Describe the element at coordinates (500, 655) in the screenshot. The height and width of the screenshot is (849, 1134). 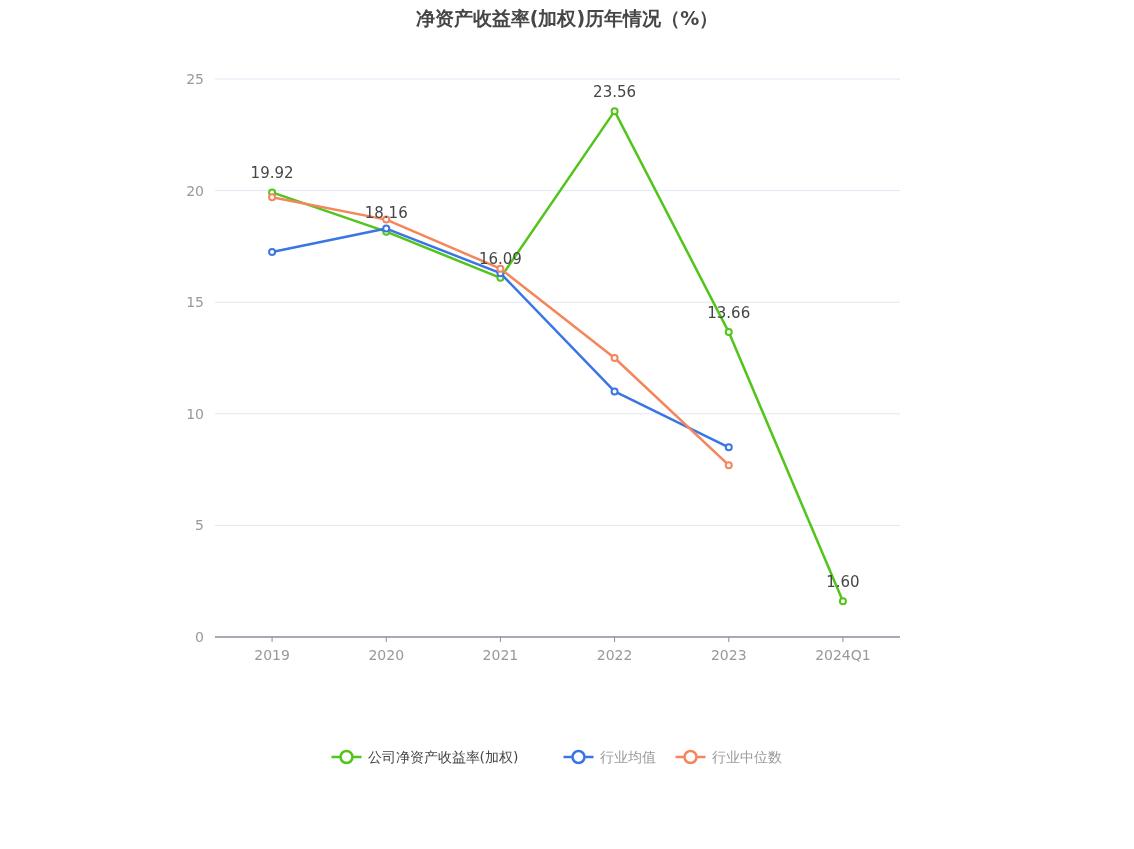
I see `x-tick-label: 2021` at that location.